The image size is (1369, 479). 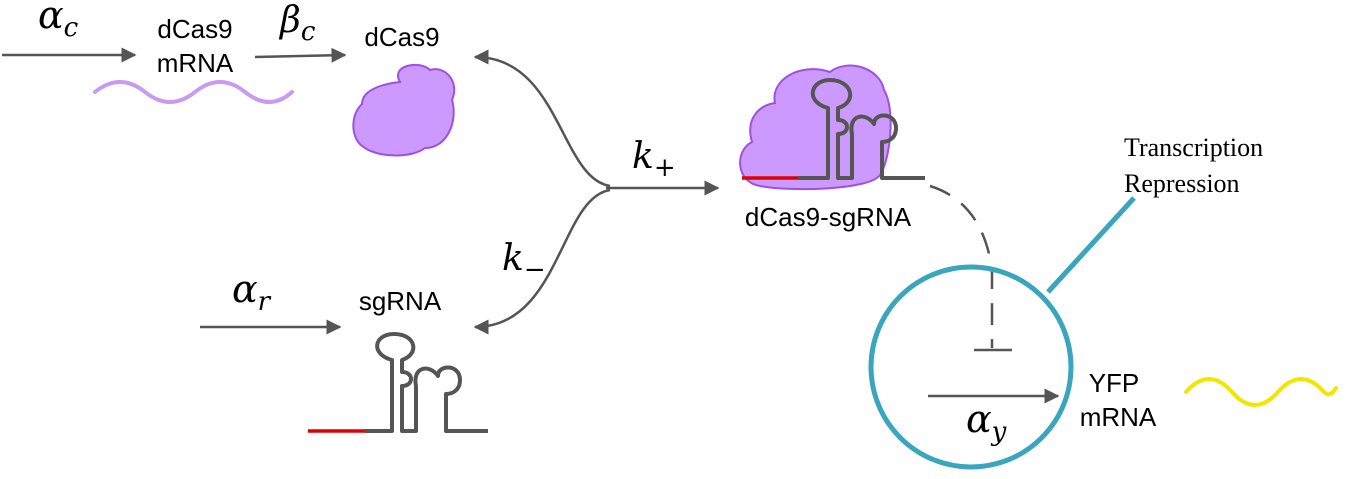 What do you see at coordinates (58, 21) in the screenshot?
I see `alpha-c-label: αc` at bounding box center [58, 21].